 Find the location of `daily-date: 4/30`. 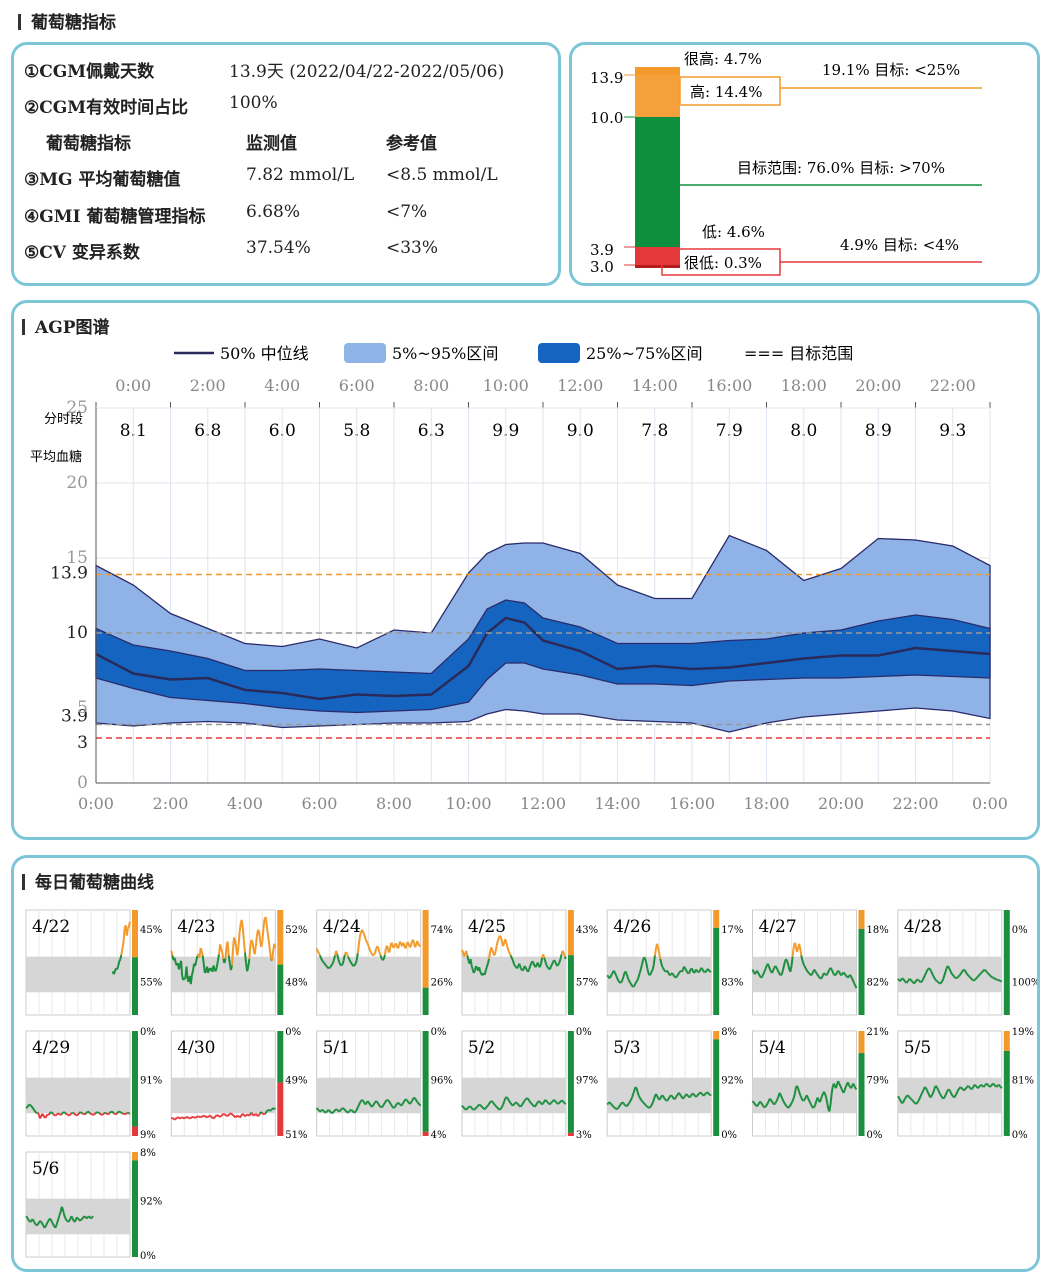

daily-date: 4/30 is located at coordinates (196, 1048).